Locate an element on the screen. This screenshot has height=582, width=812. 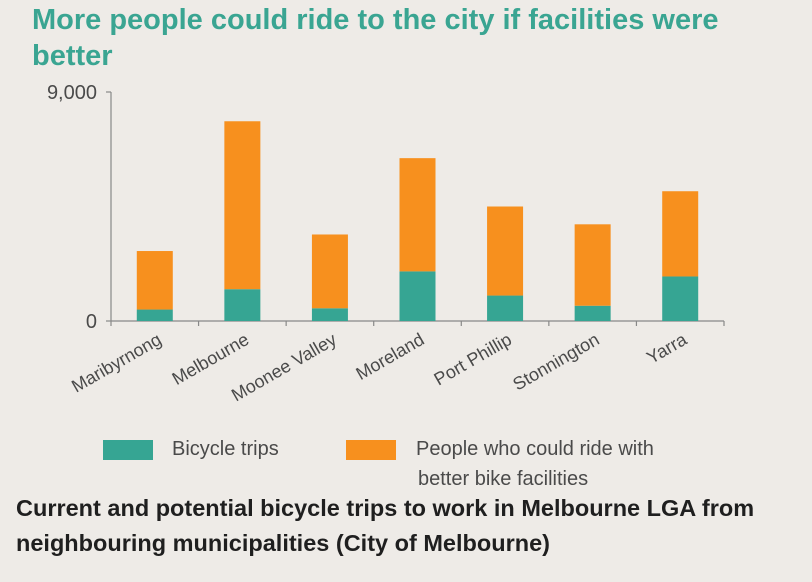
y-tick-label: 9,000 is located at coordinates (72, 93).